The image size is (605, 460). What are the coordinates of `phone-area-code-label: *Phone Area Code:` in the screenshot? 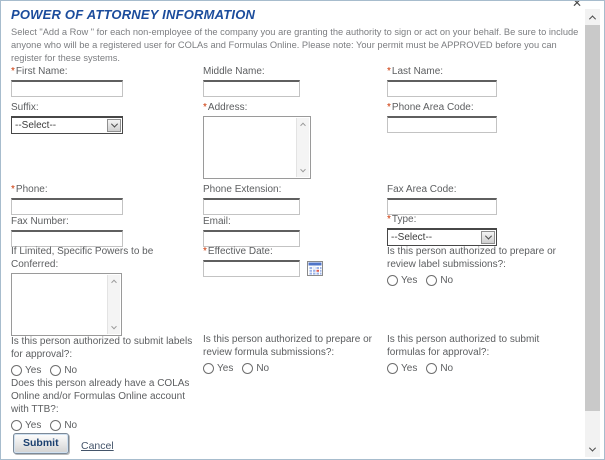 It's located at (430, 107).